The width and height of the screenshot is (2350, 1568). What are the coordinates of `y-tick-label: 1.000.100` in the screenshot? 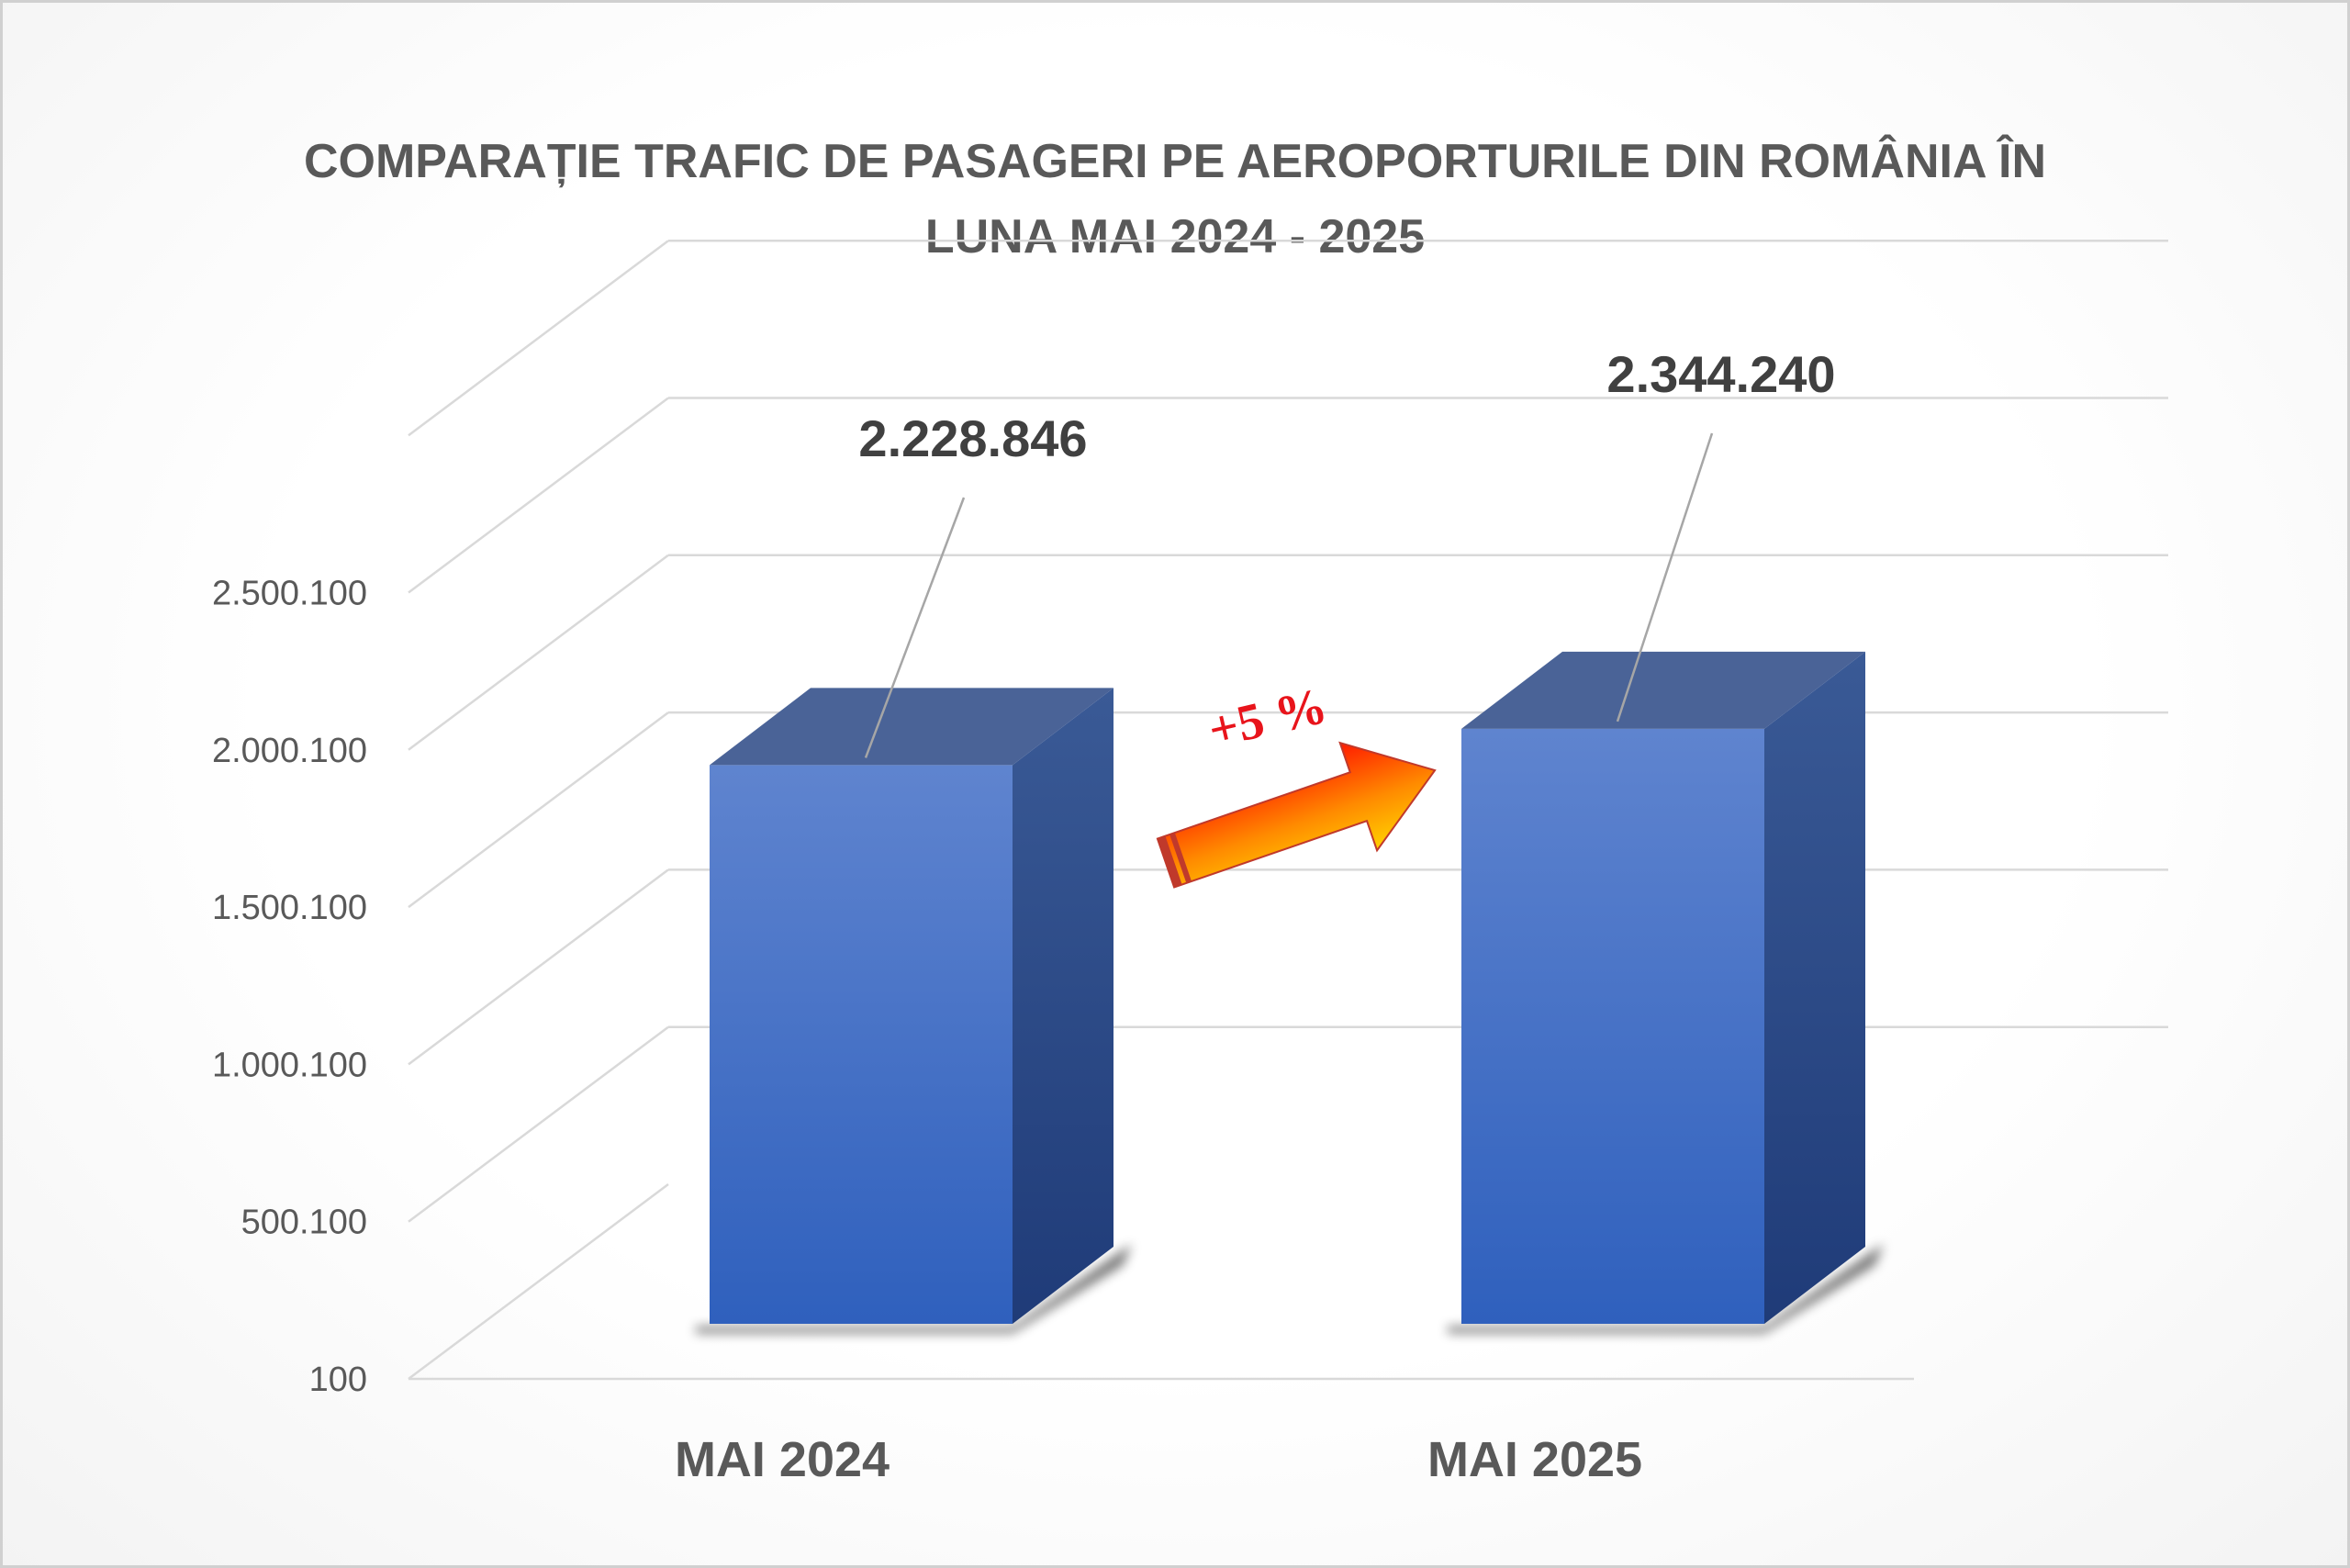 It's located at (289, 1065).